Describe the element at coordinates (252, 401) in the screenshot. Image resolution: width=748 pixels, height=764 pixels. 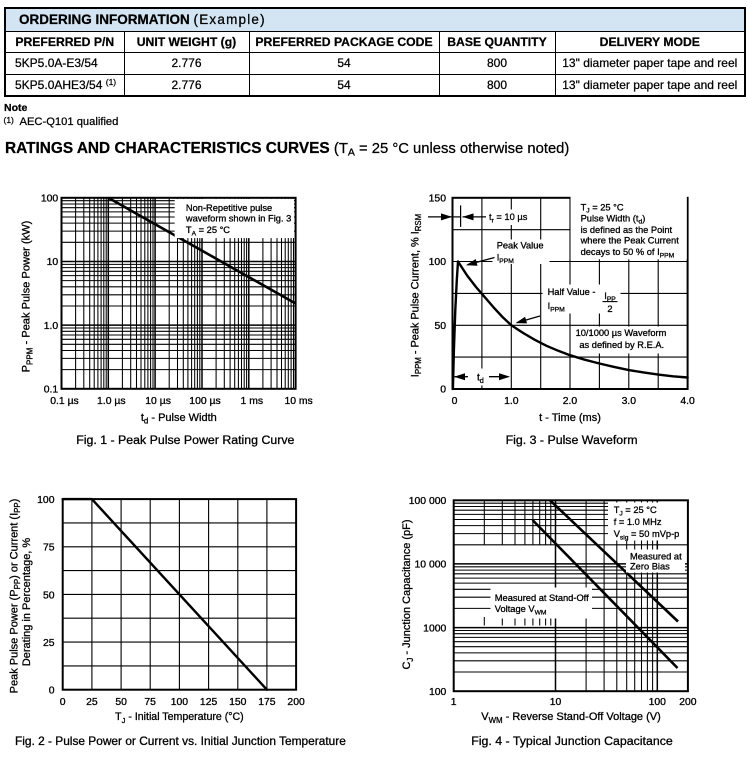
I see `svg-text: 1 ms` at that location.